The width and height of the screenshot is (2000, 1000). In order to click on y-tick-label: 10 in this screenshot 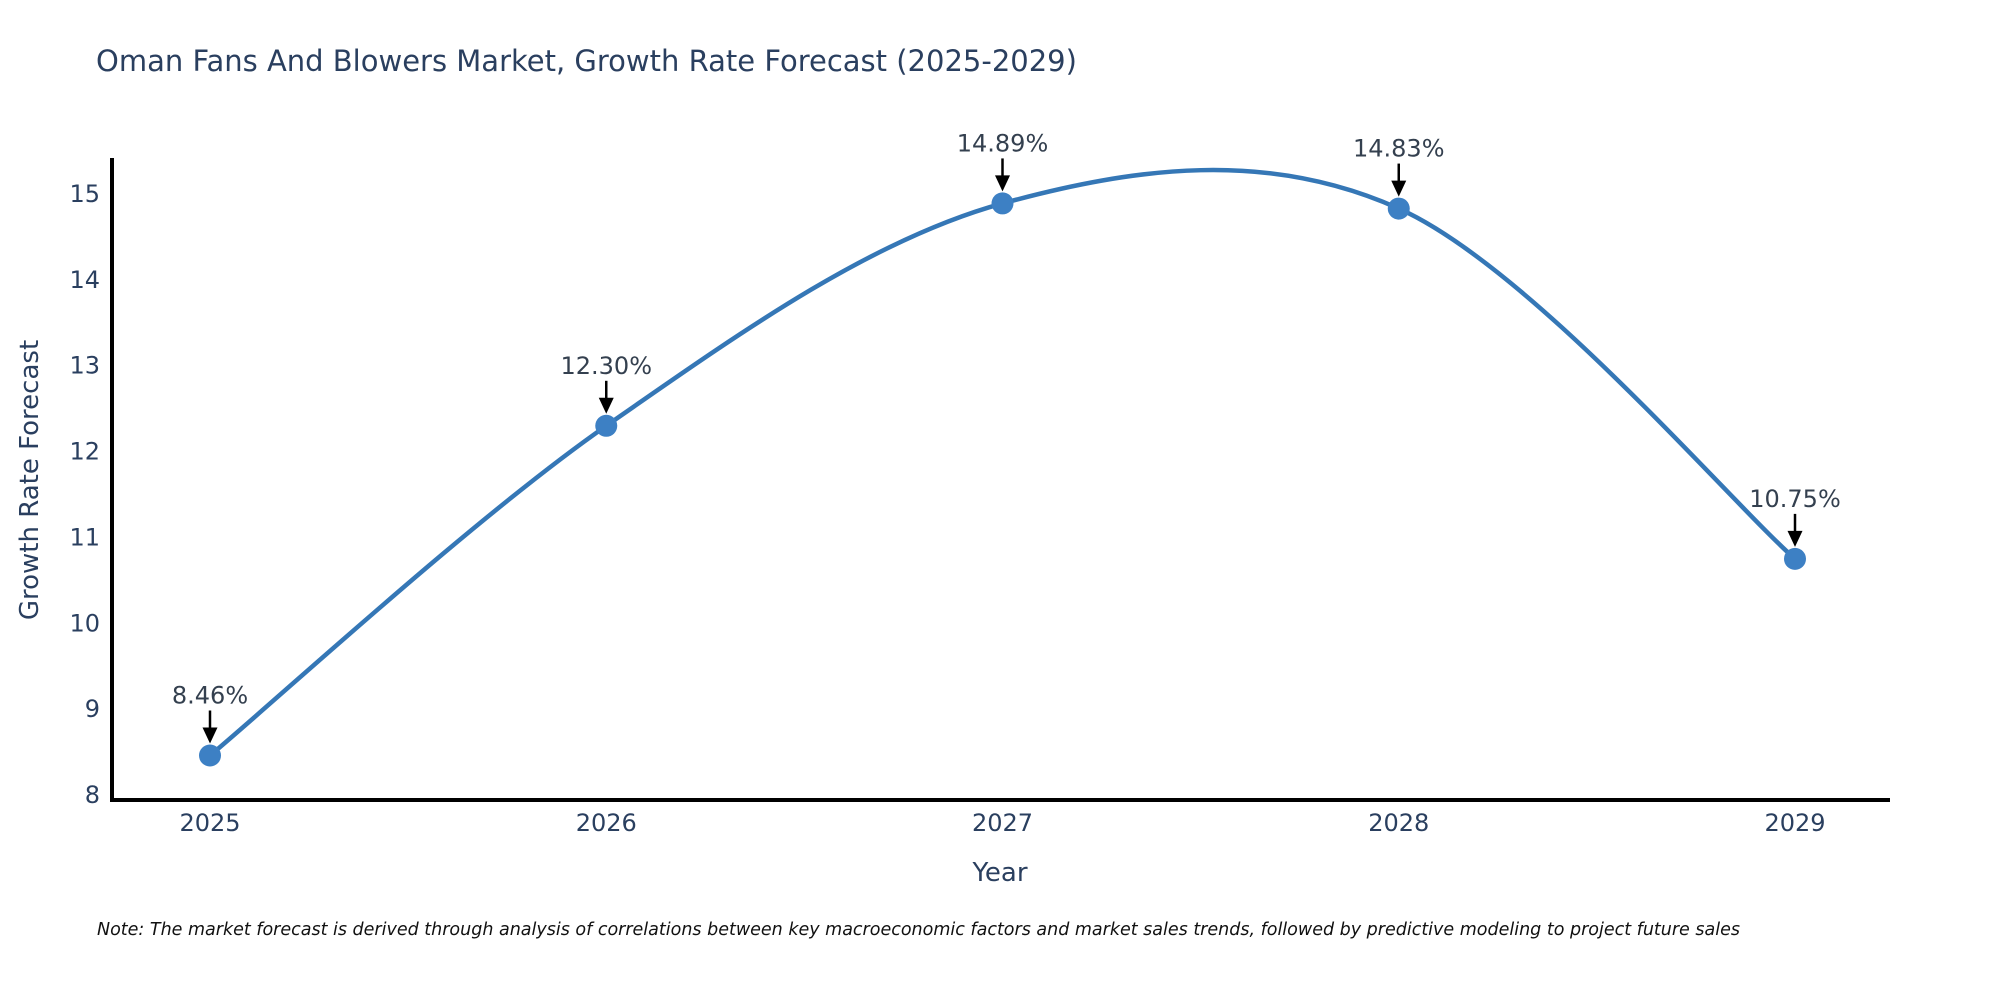, I will do `click(84, 623)`.